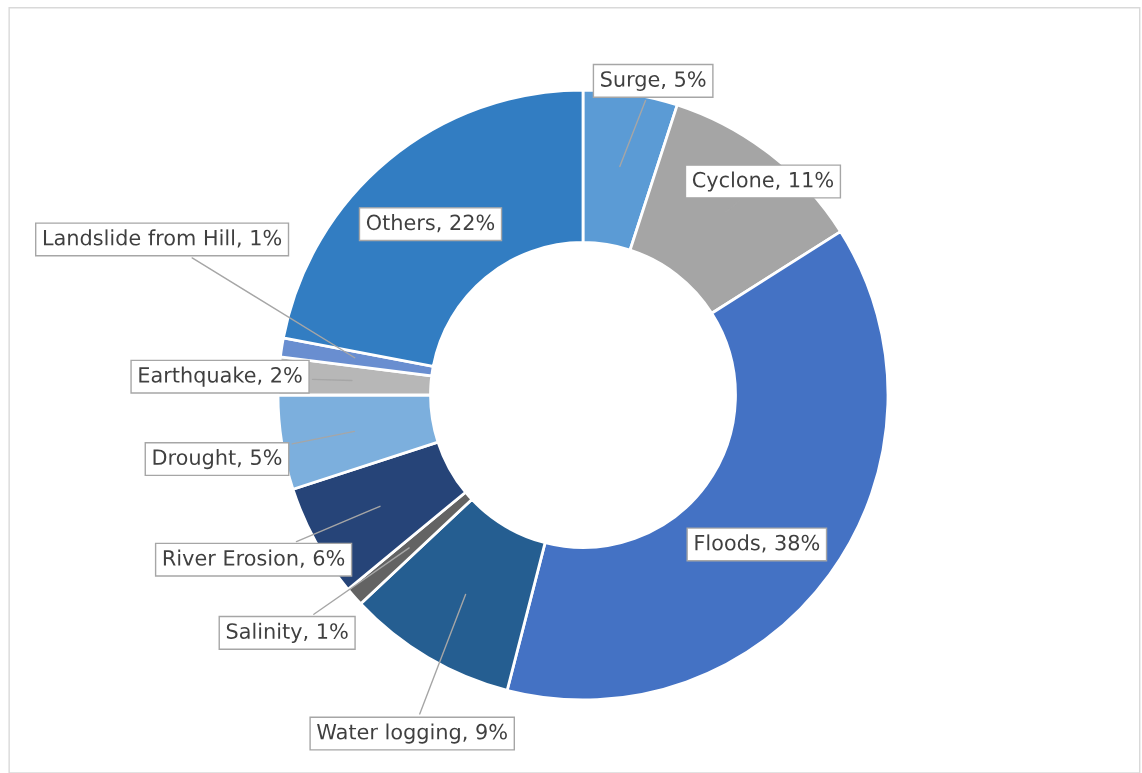  What do you see at coordinates (162, 238) in the screenshot?
I see `slice-label: Landslide from Hill, 1%` at bounding box center [162, 238].